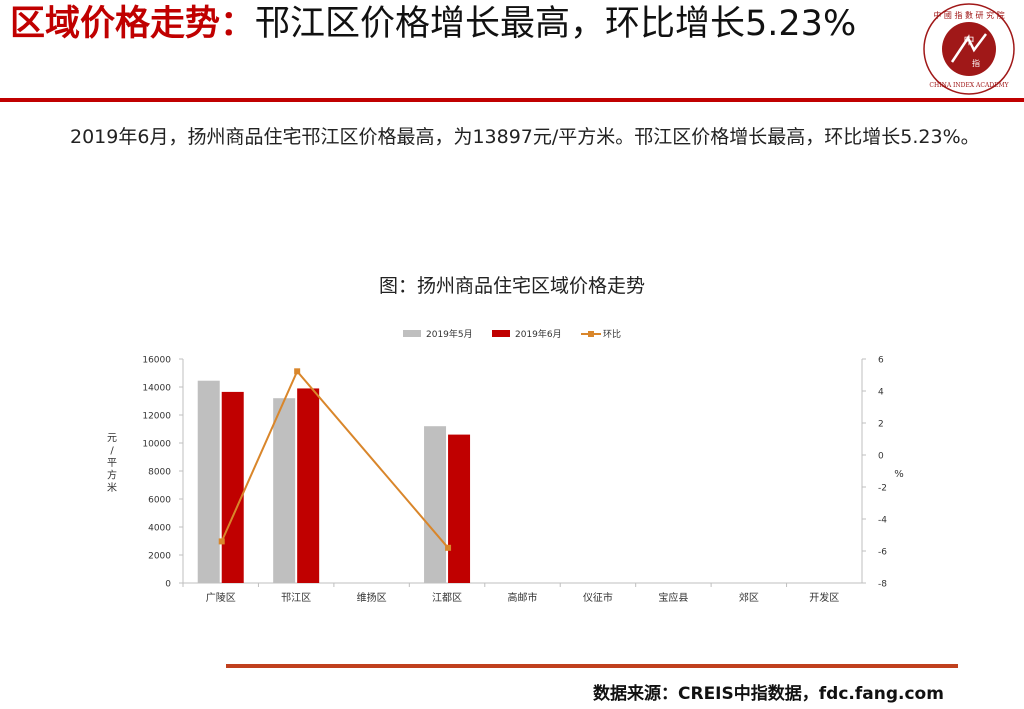 This screenshot has height=709, width=1024. Describe the element at coordinates (447, 598) in the screenshot. I see `x-tick-label: 江都区` at that location.